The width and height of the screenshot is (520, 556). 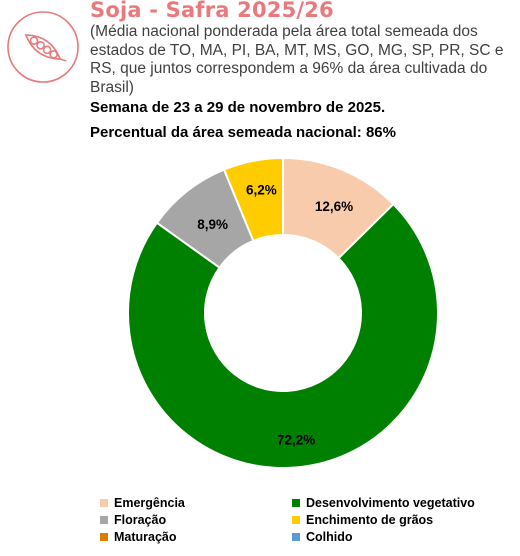 What do you see at coordinates (253, 199) in the screenshot?
I see `donut-slice` at bounding box center [253, 199].